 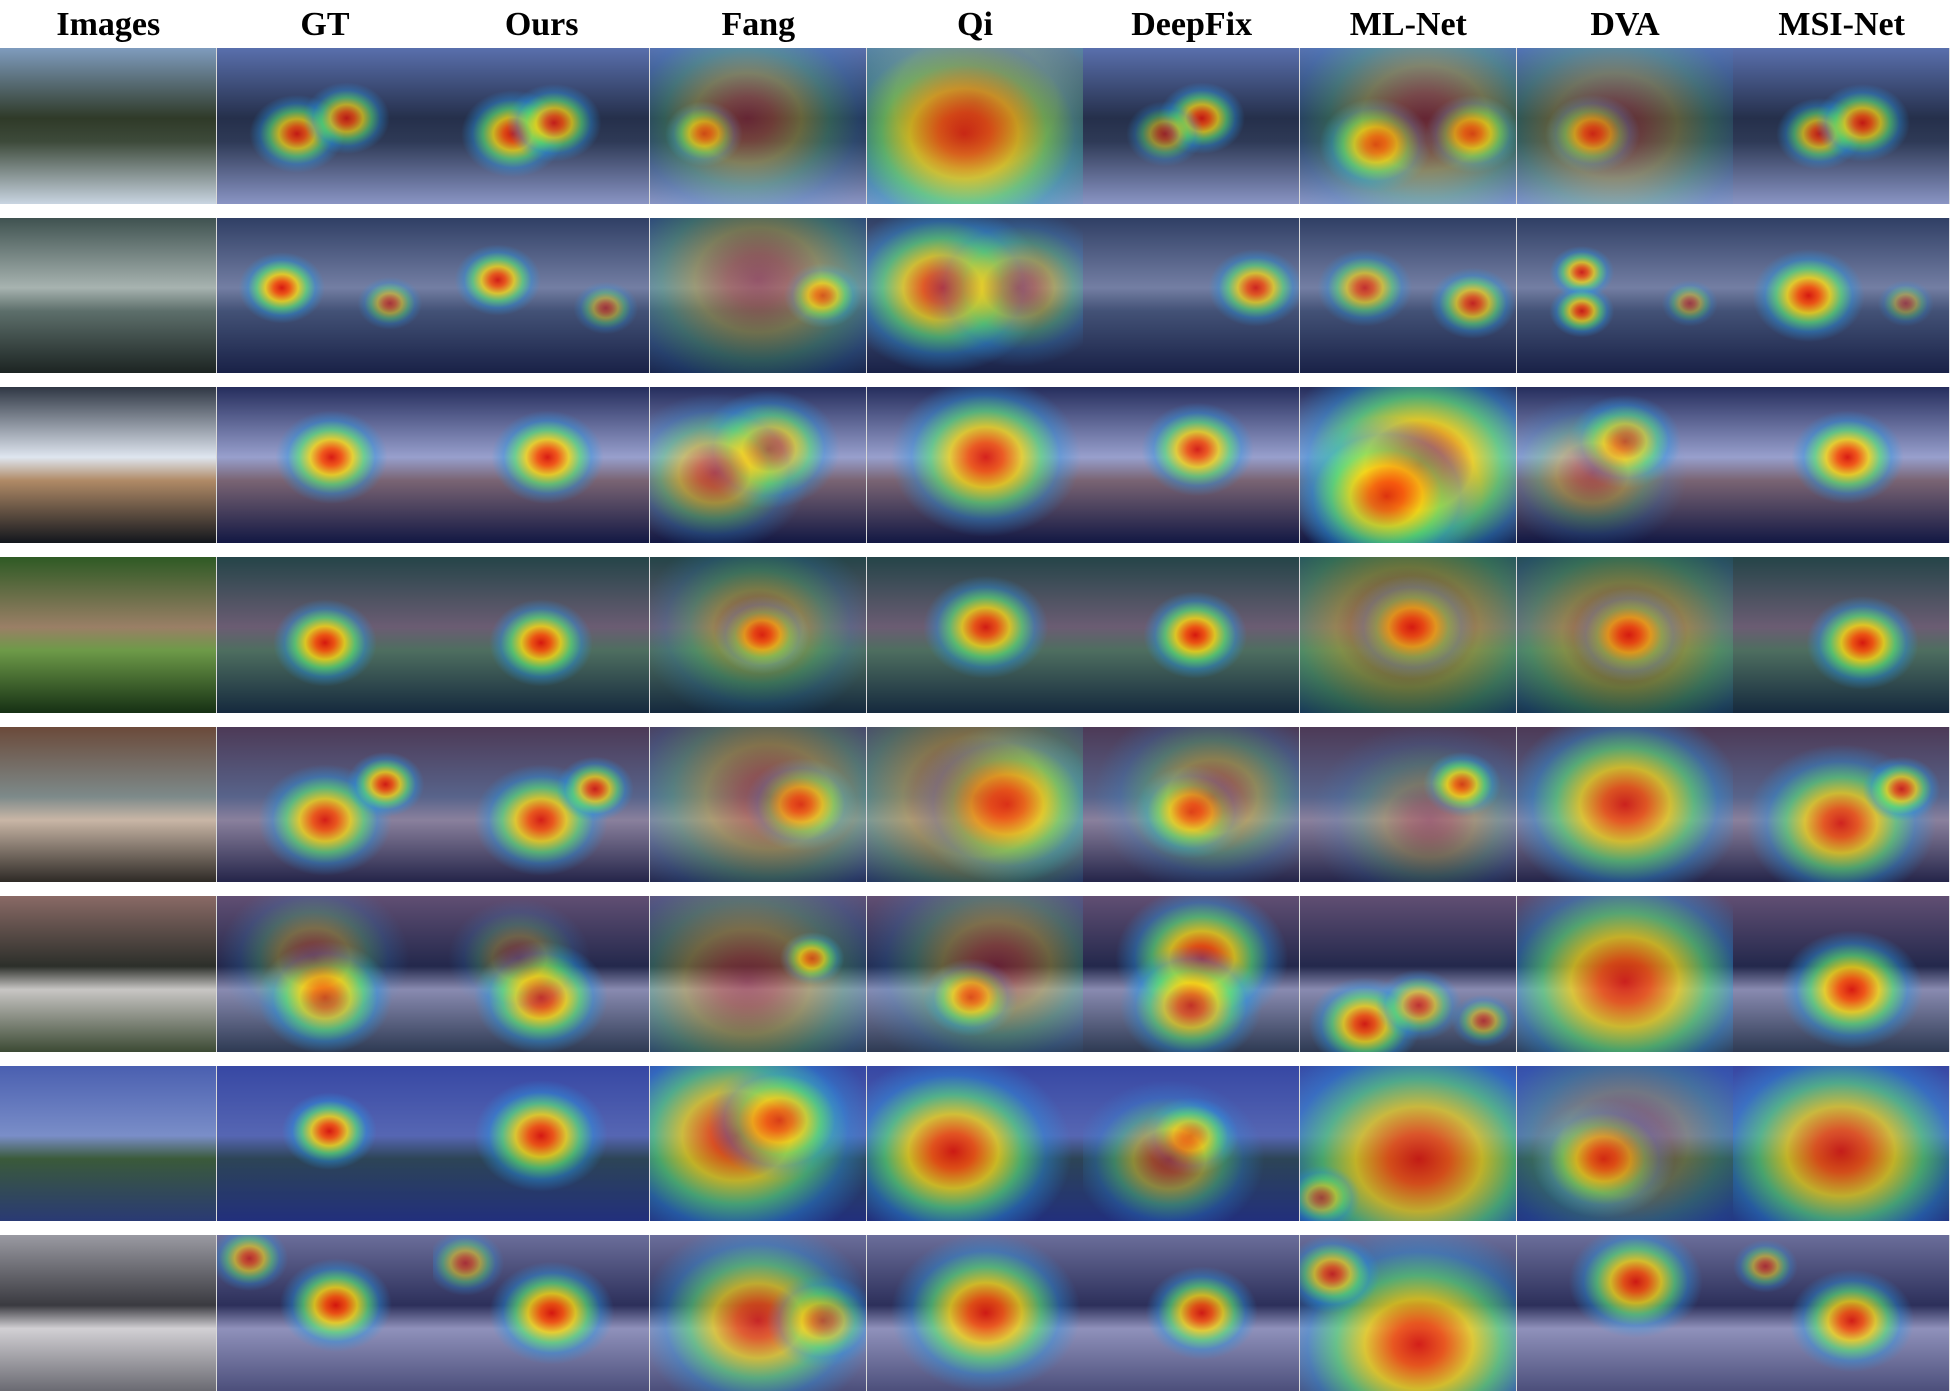 What do you see at coordinates (1192, 1313) in the screenshot?
I see `cell-statue-deepfix` at bounding box center [1192, 1313].